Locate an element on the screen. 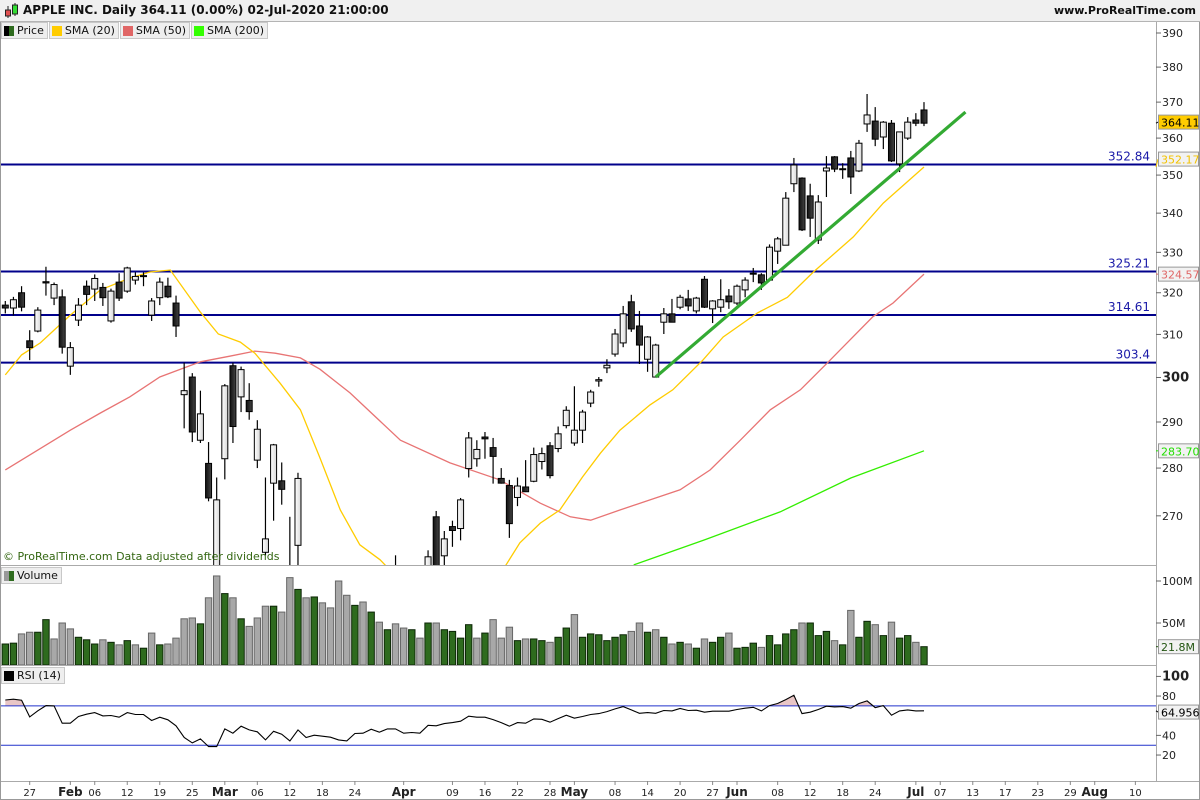 Image resolution: width=1200 pixels, height=800 pixels. legend-price: Price is located at coordinates (24, 30).